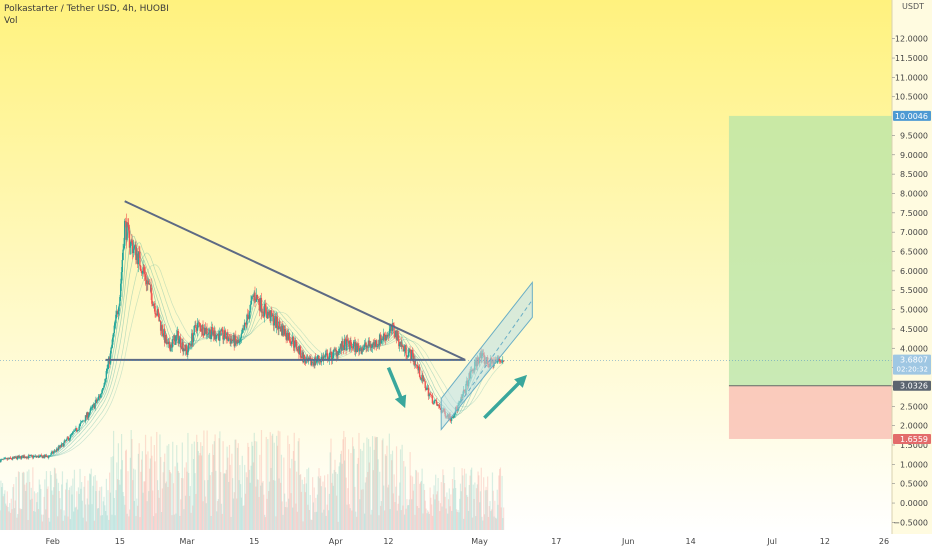 The height and width of the screenshot is (550, 932). Describe the element at coordinates (295, 280) in the screenshot. I see `resistance-trendline` at that location.